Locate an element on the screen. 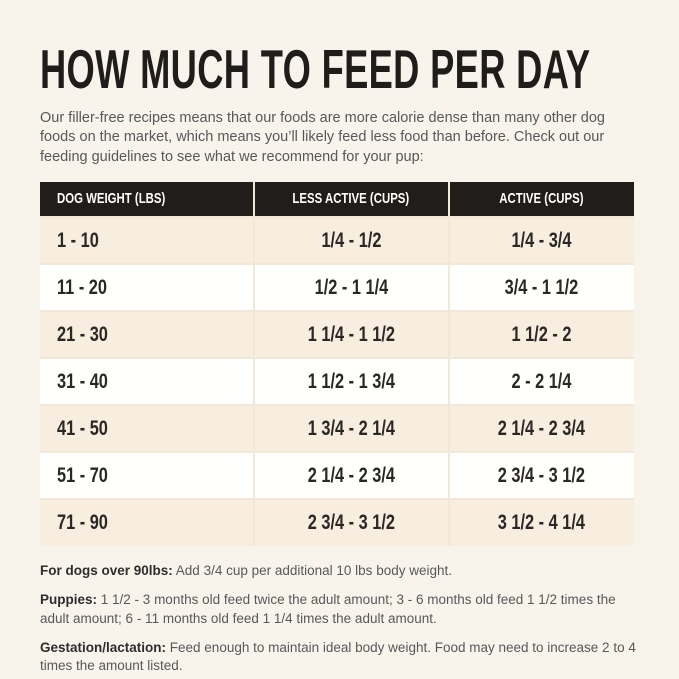  cell-dog-weight: 41 - 50 is located at coordinates (147, 427).